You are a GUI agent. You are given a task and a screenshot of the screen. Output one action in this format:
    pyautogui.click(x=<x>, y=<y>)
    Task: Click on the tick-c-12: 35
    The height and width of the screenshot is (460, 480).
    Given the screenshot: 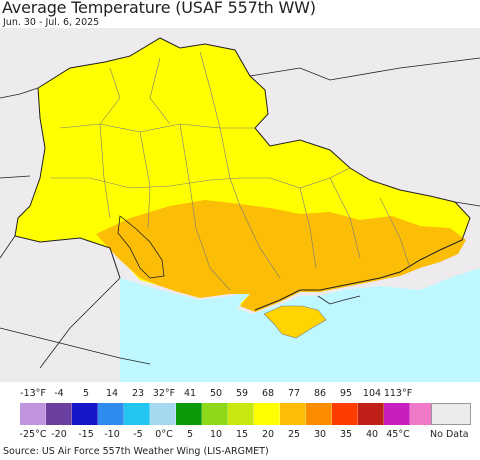 What is the action you would take?
    pyautogui.click(x=346, y=434)
    